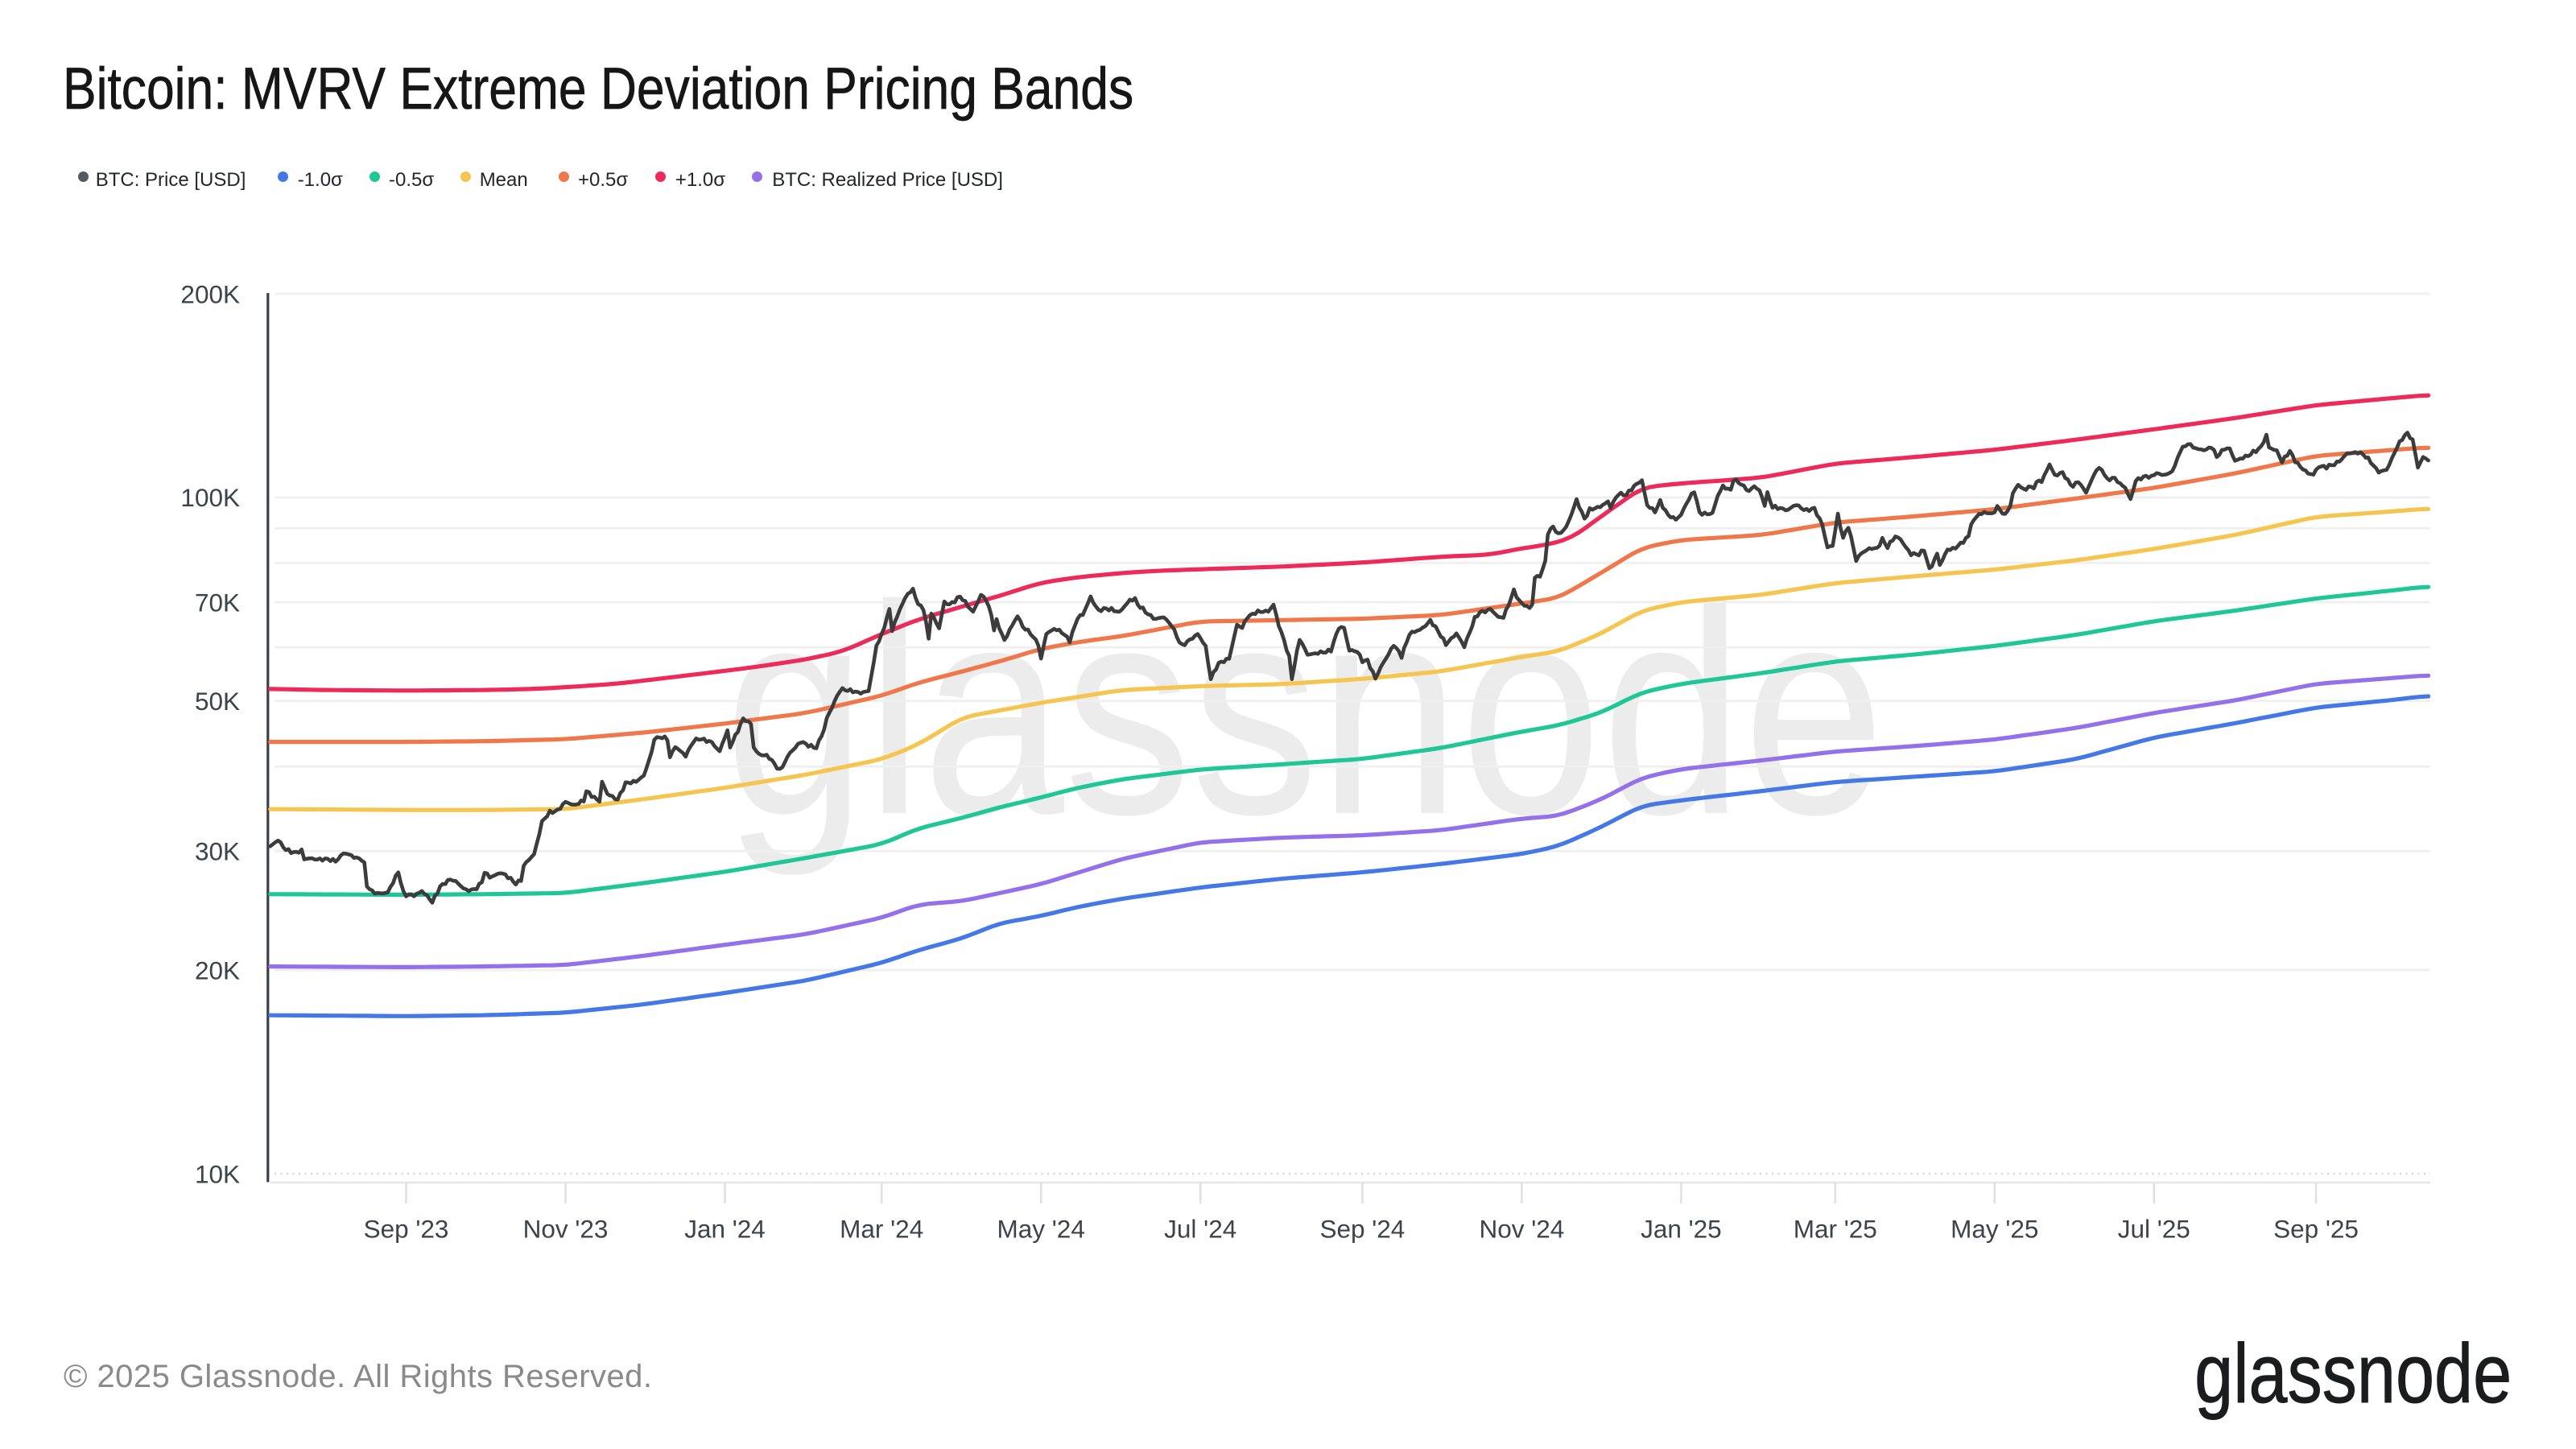 This screenshot has width=2576, height=1449. I want to click on svg-text: Mar '25, so click(1835, 1229).